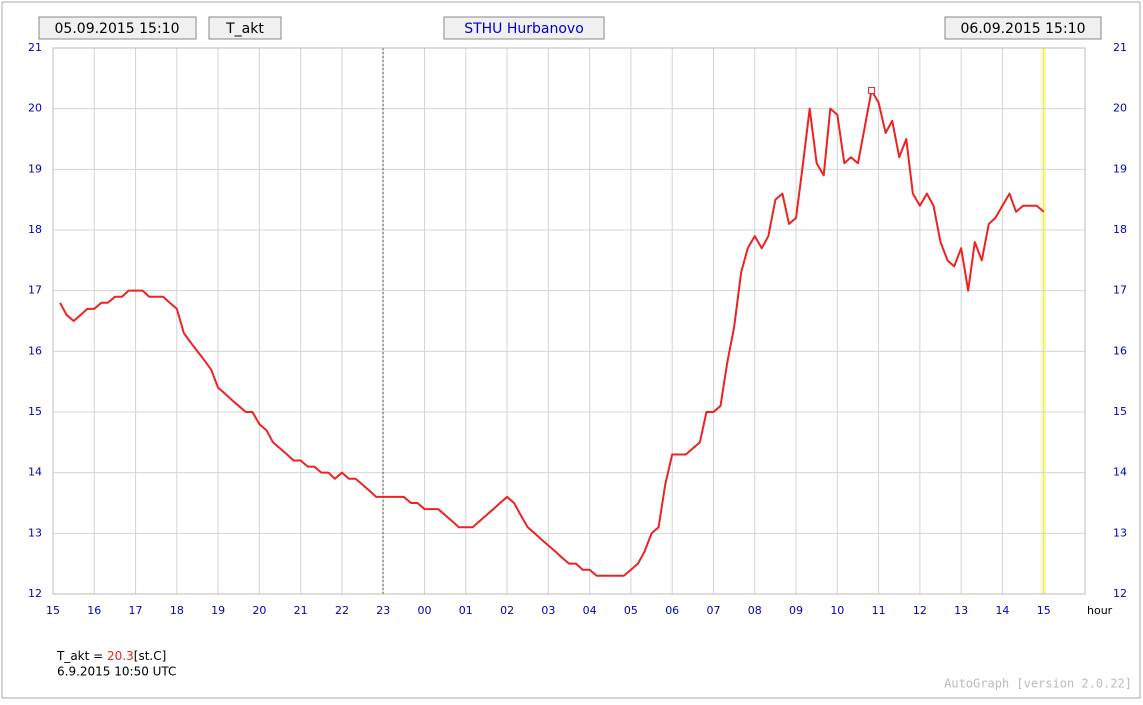 This screenshot has width=1143, height=705. What do you see at coordinates (755, 610) in the screenshot?
I see `x-tick-label: 08` at bounding box center [755, 610].